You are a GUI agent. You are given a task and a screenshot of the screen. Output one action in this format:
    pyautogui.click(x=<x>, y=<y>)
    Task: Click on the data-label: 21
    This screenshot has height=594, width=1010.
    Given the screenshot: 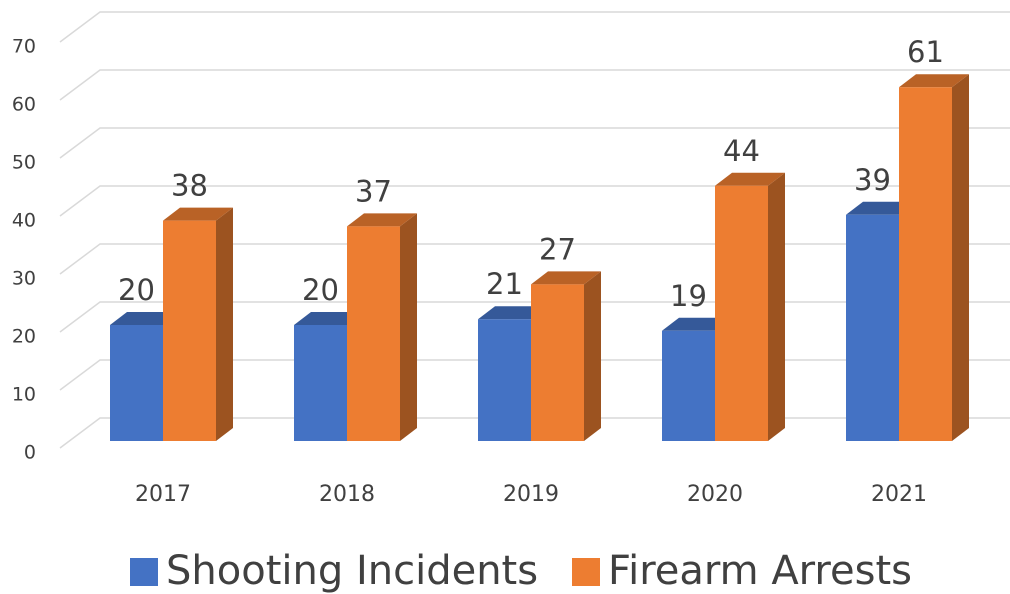 What is the action you would take?
    pyautogui.click(x=504, y=284)
    